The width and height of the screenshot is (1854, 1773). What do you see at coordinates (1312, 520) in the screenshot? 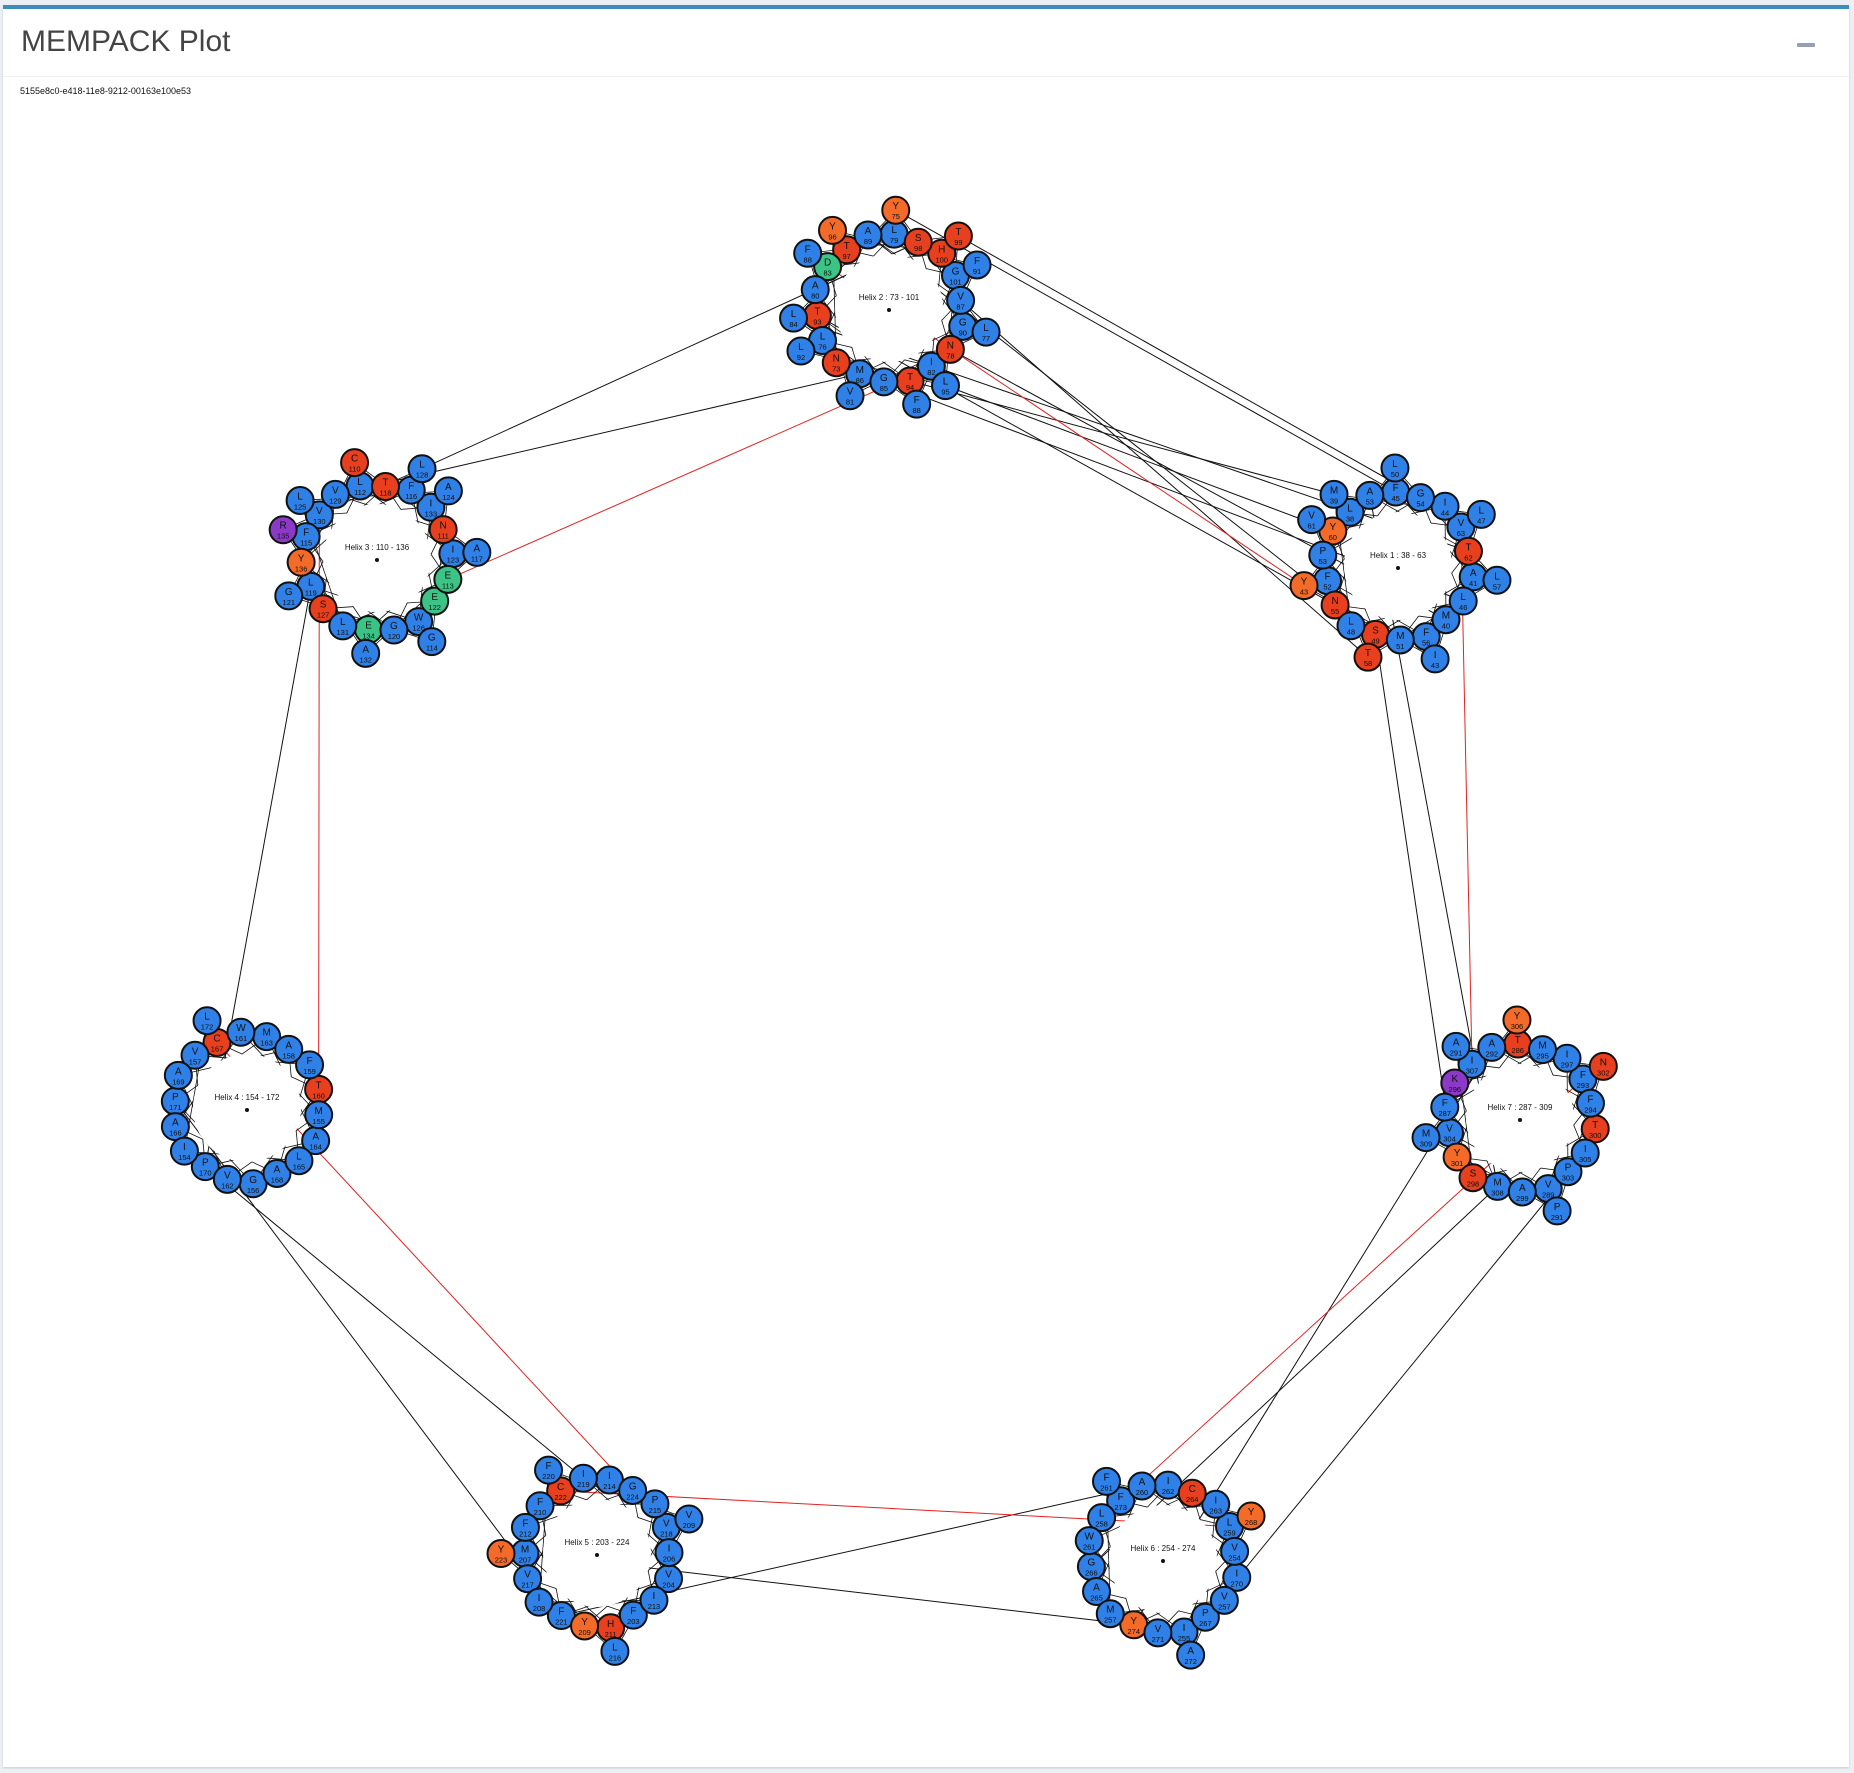
I see `residue-node: V61` at bounding box center [1312, 520].